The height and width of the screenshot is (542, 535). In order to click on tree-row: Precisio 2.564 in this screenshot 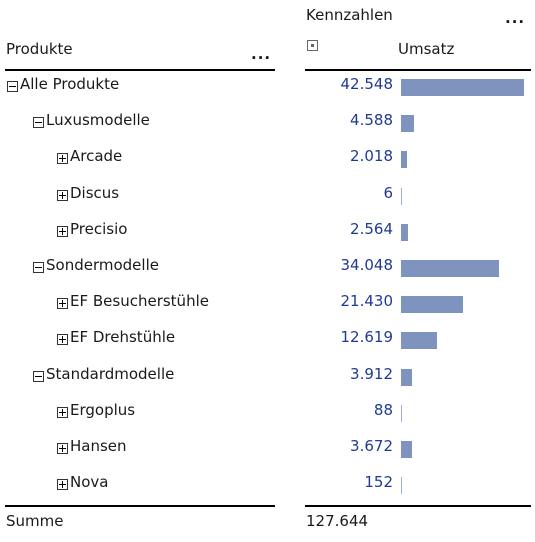, I will do `click(267, 236)`.